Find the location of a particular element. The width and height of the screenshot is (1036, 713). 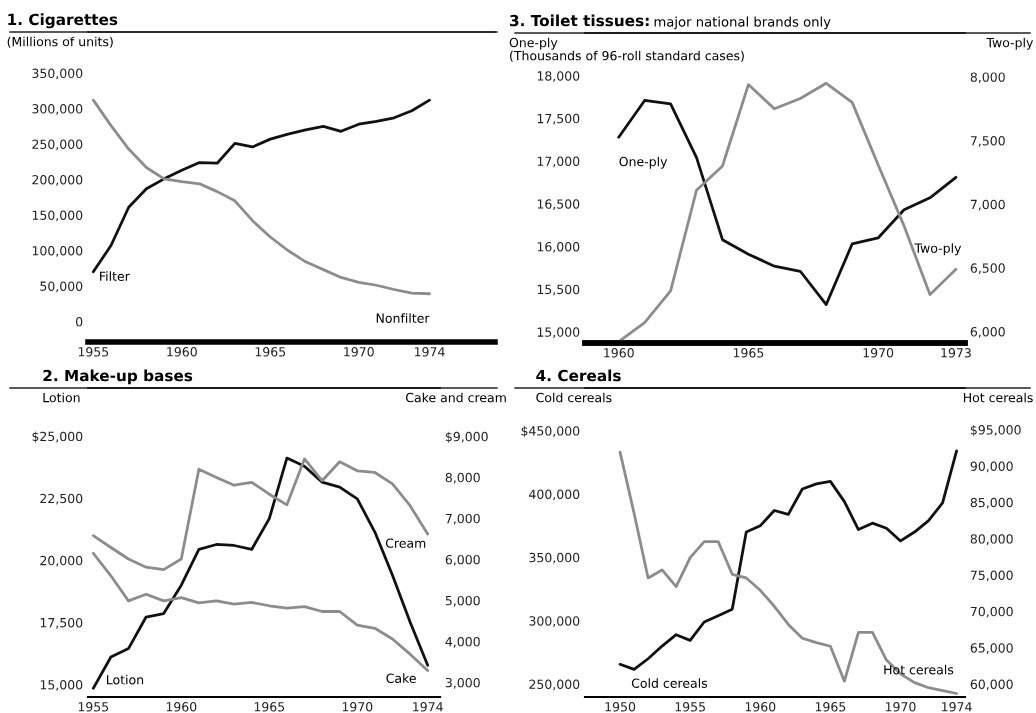

series-label: Two-ply is located at coordinates (938, 249).